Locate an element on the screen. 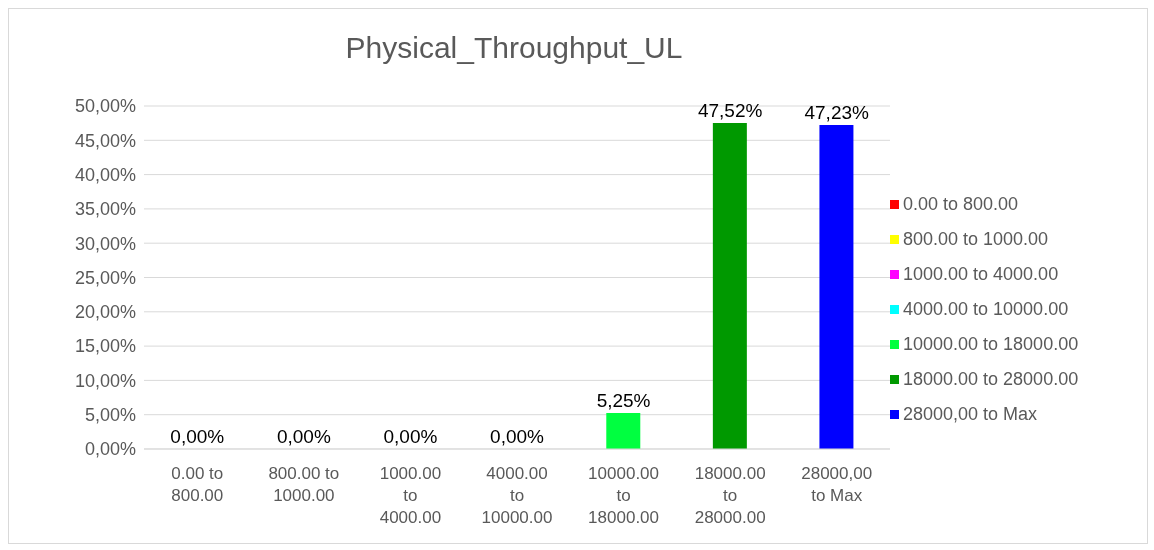 This screenshot has height=550, width=1154. chart-title: Physical_Throughput_UL is located at coordinates (514, 48).